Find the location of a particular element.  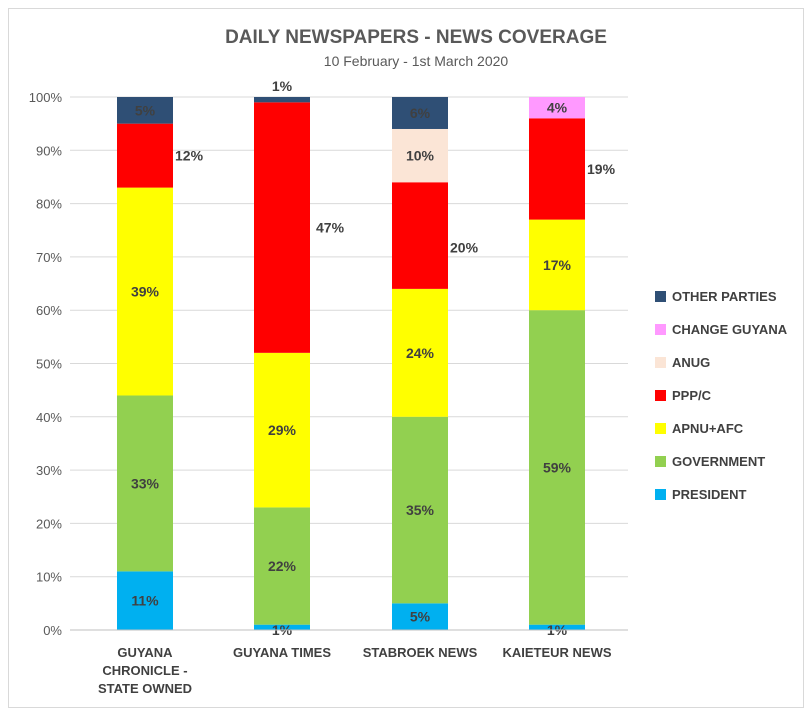

y-tick-label: 70% is located at coordinates (49, 257).